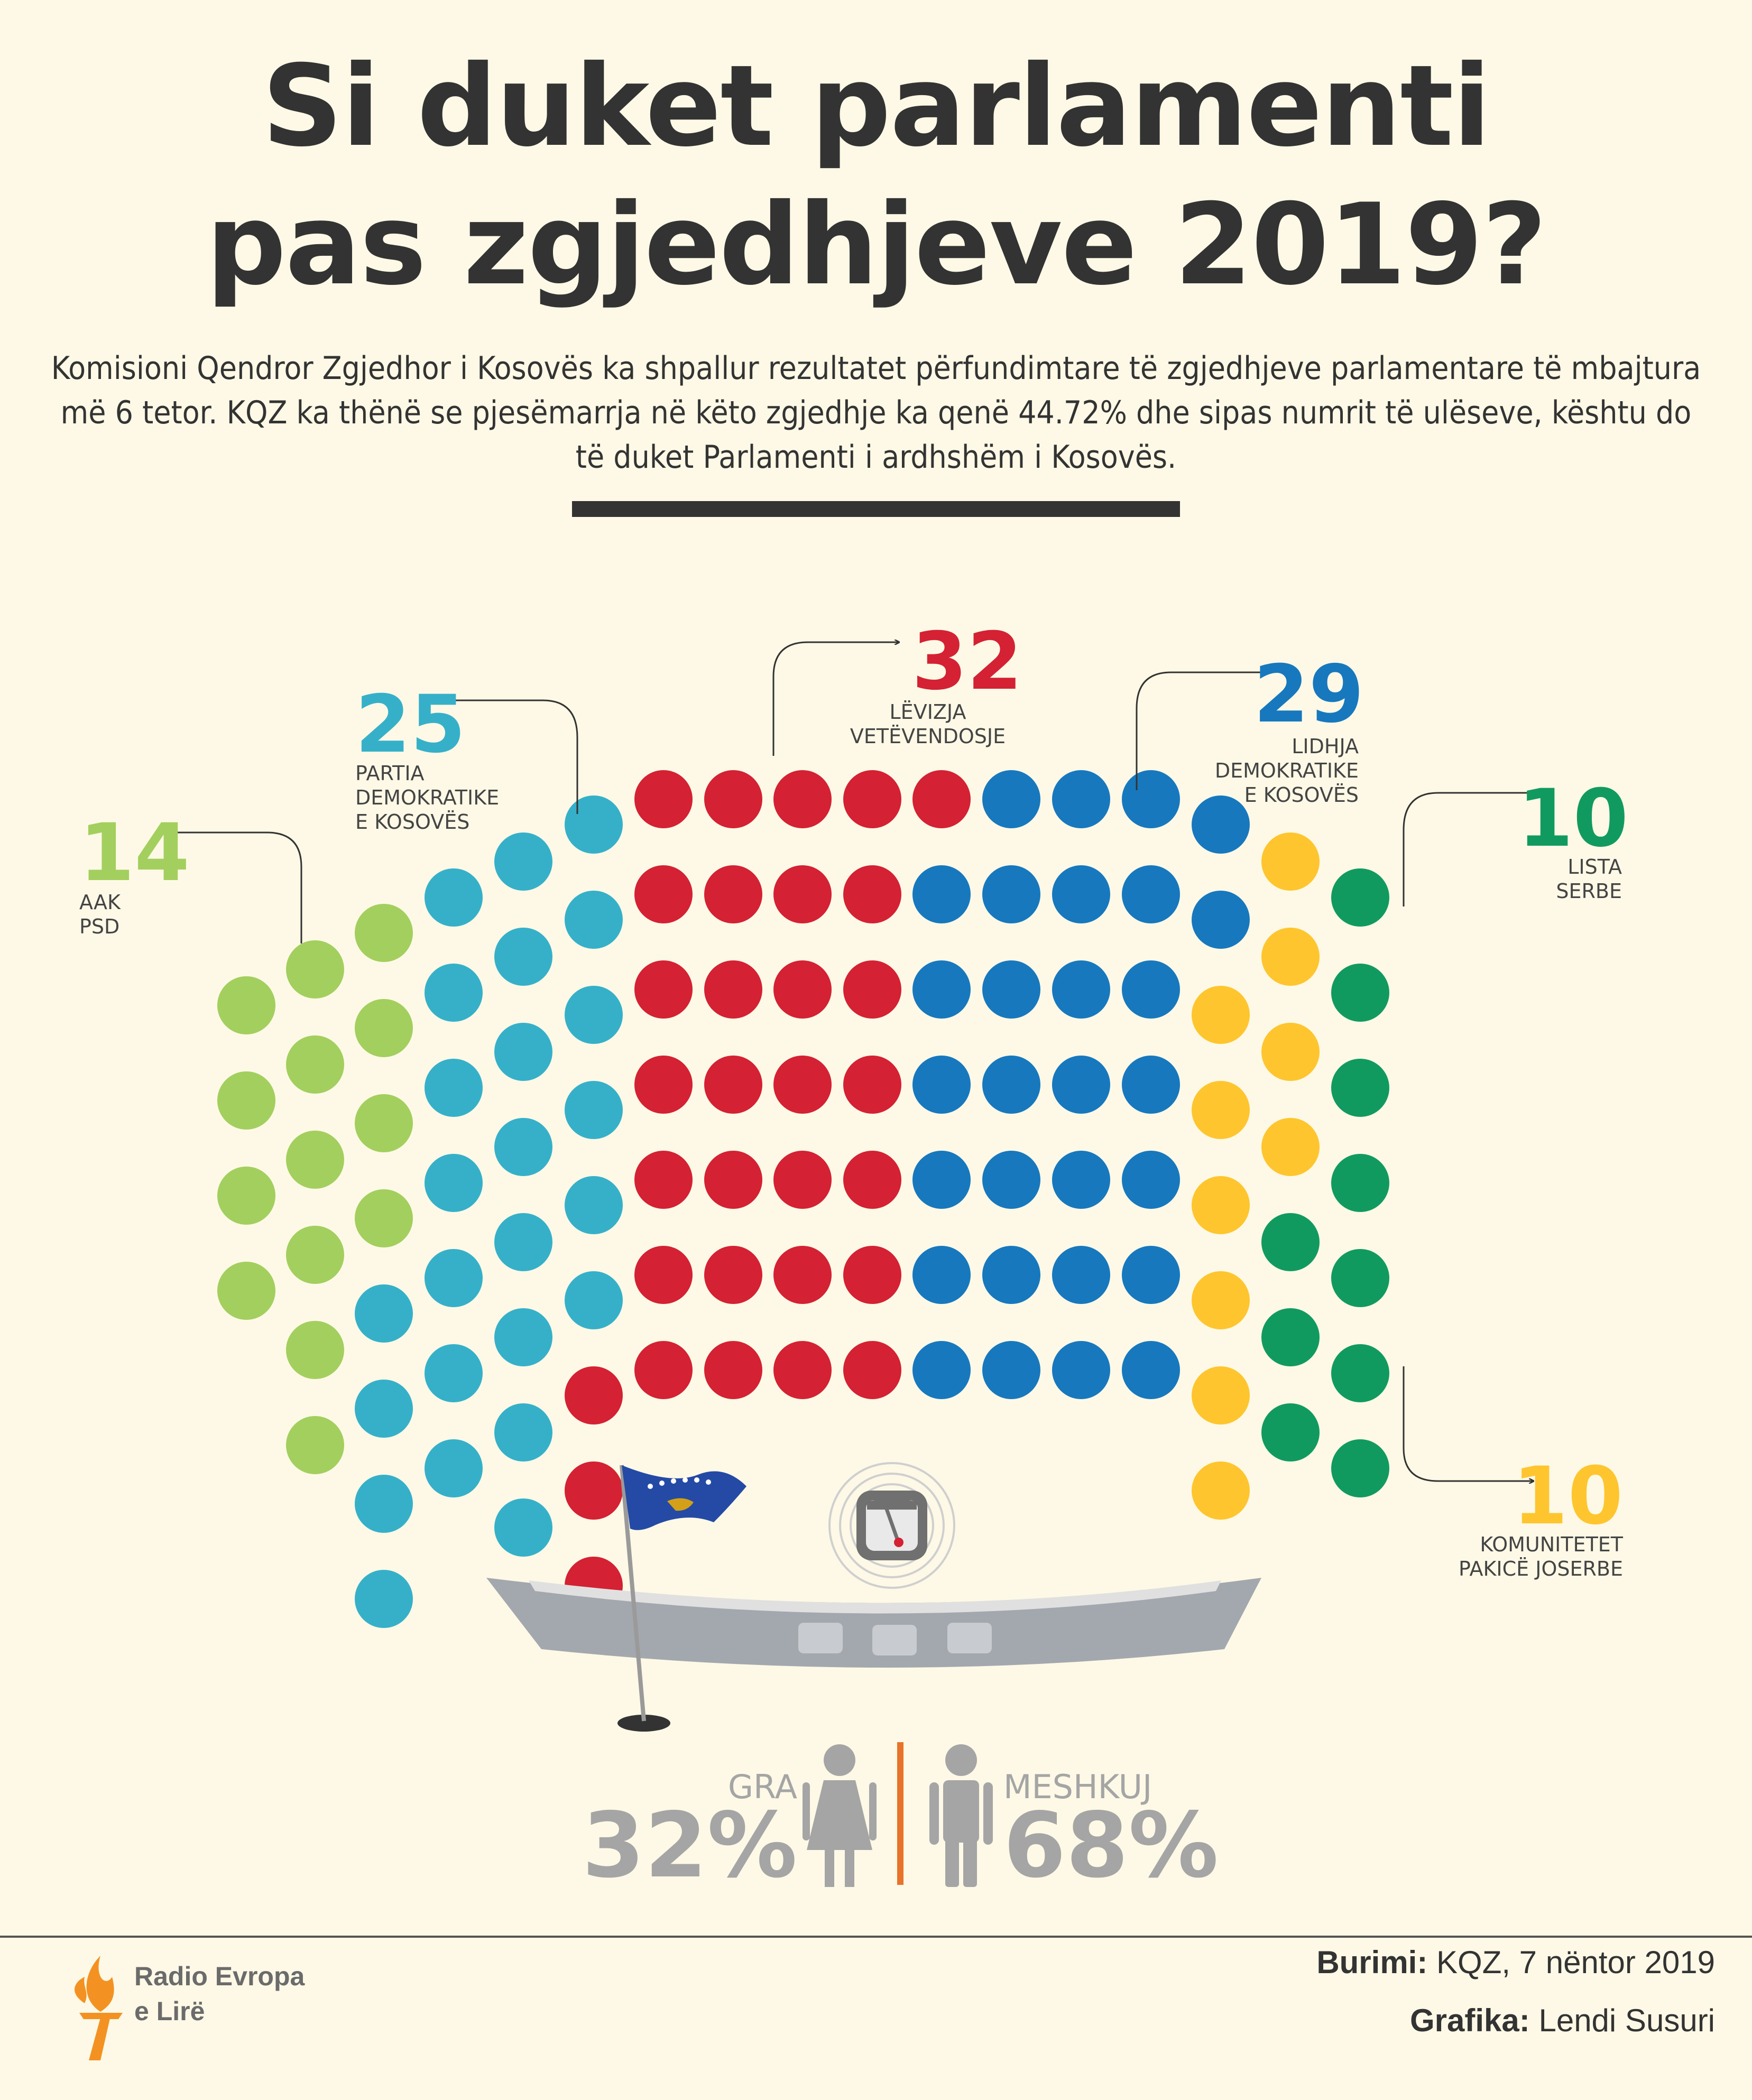 The width and height of the screenshot is (1752, 2100). Describe the element at coordinates (219, 1977) in the screenshot. I see `logo-line-1: Radio Evropa` at that location.